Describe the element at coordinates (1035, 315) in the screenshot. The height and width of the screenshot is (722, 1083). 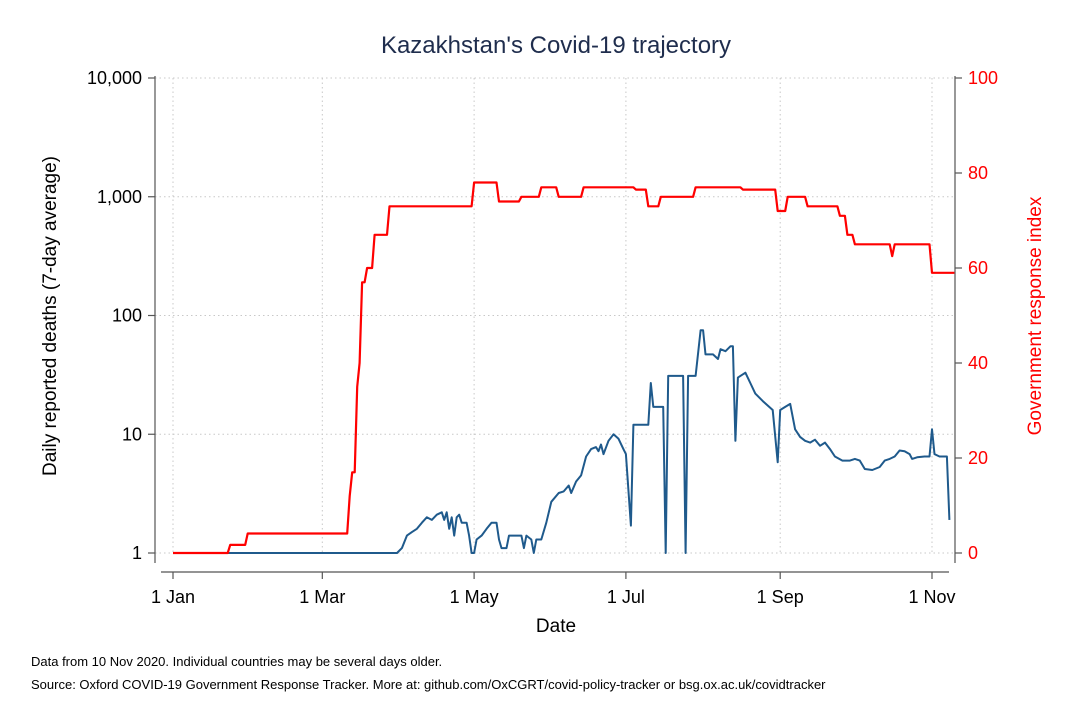
I see `y-right-axis-title: Government response index` at that location.